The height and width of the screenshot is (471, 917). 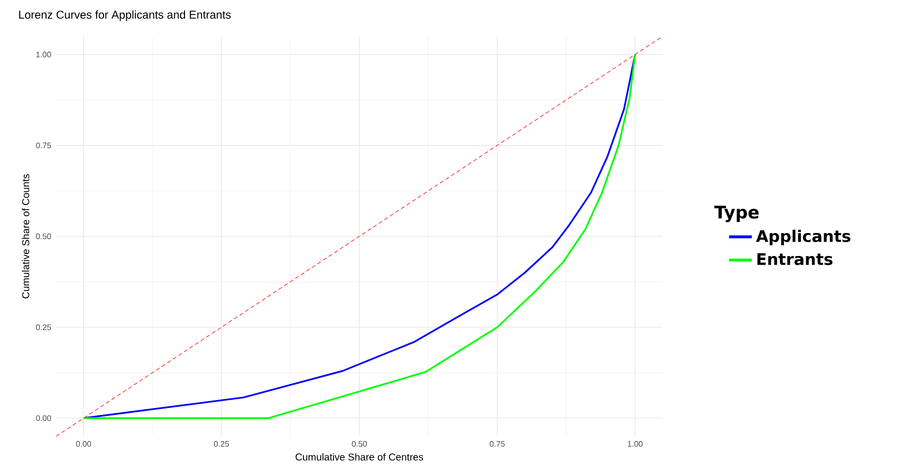 I want to click on y-tick-label: 0.50, so click(x=43, y=237).